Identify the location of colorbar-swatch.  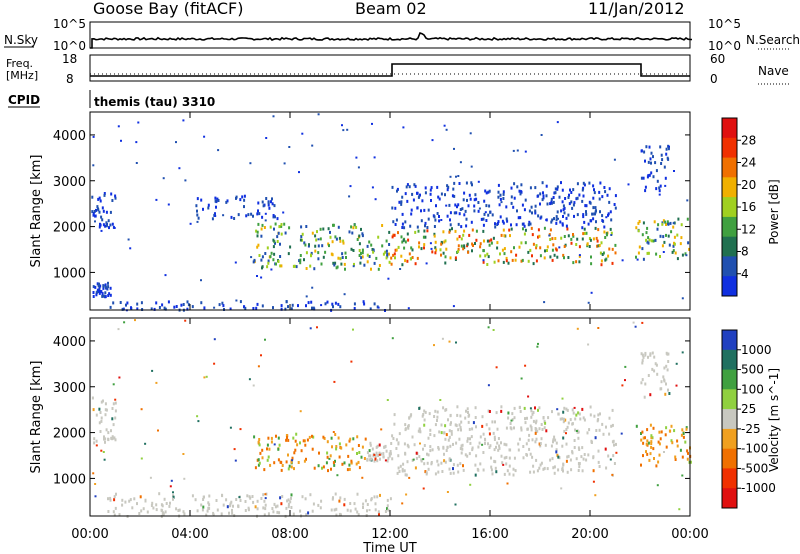
(729, 498).